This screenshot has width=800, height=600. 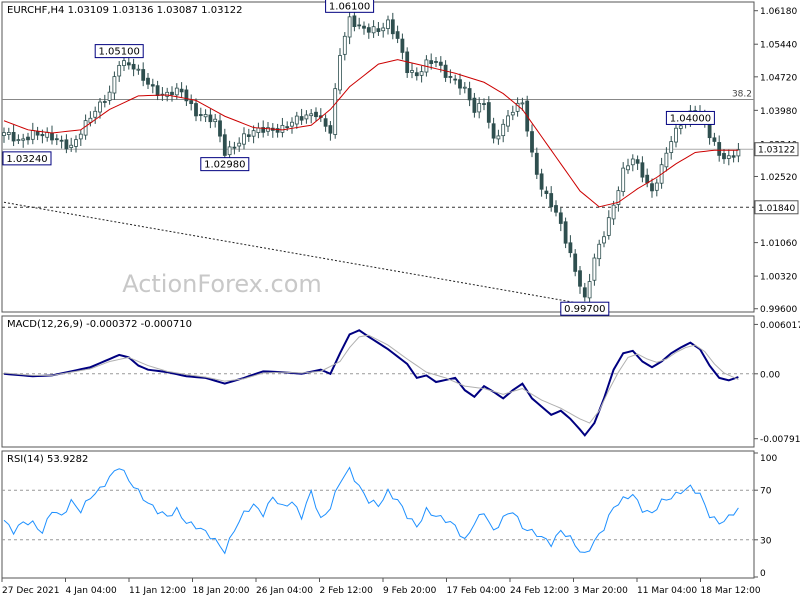 I want to click on price-tick-label: 0.99600, so click(x=778, y=310).